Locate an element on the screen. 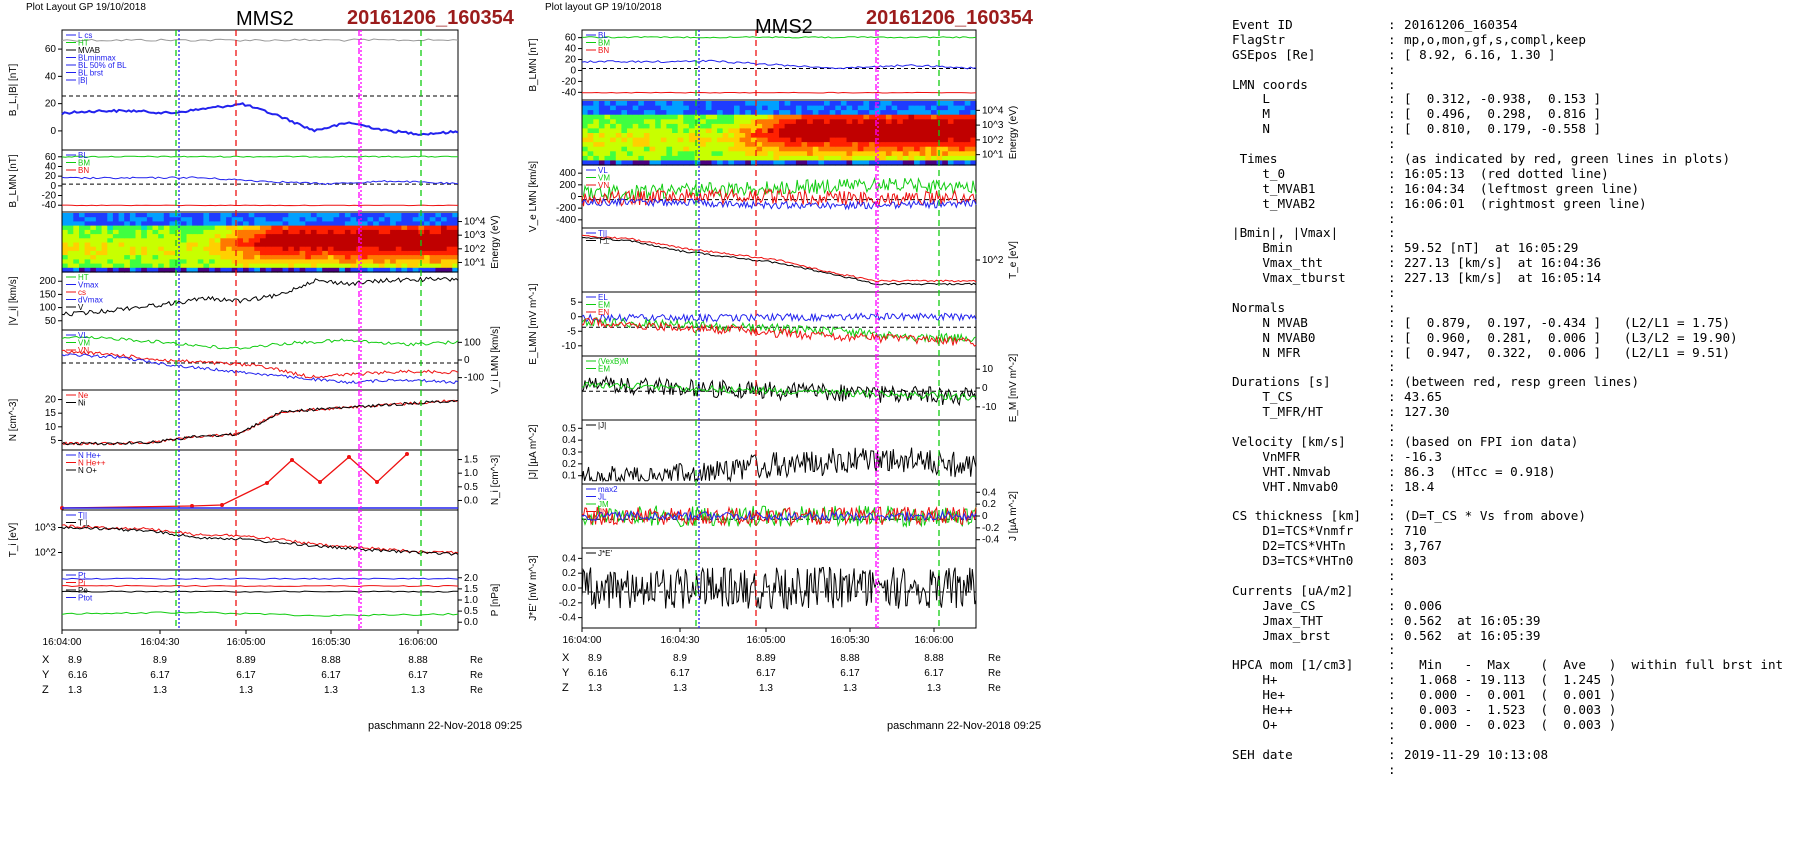  info-key: CS thickness [km] is located at coordinates (1296, 516).